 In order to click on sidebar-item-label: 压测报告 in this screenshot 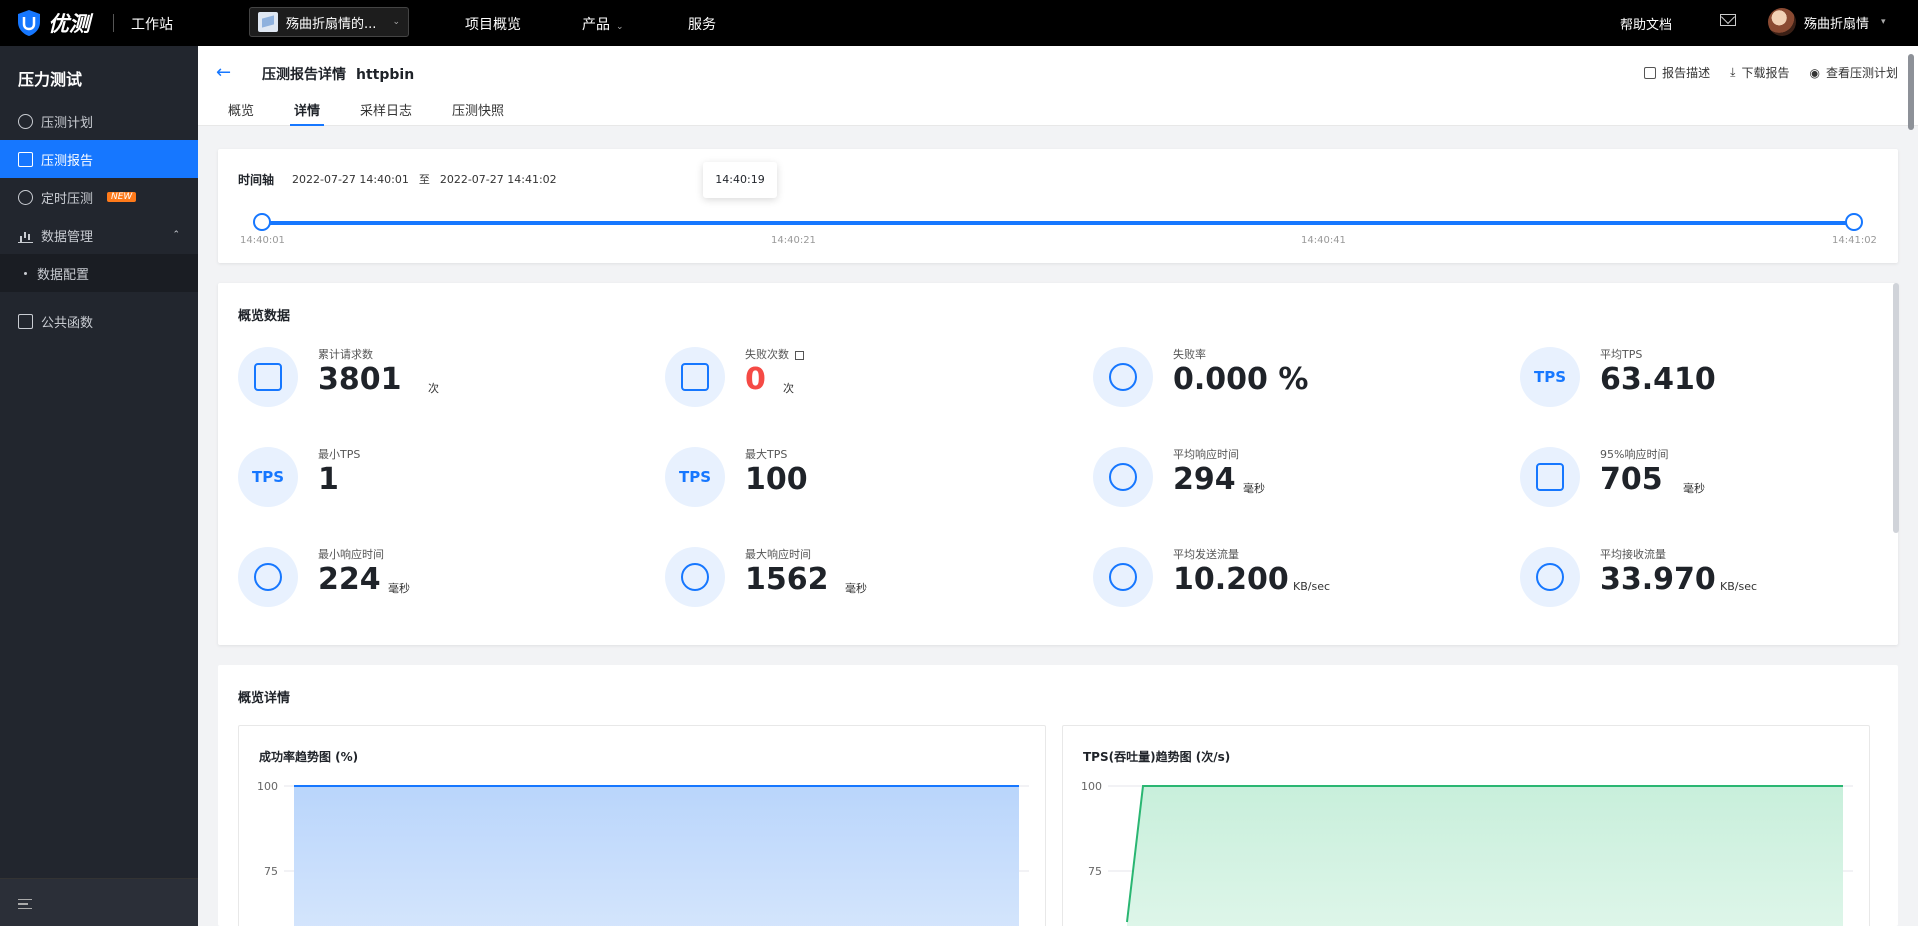, I will do `click(67, 161)`.